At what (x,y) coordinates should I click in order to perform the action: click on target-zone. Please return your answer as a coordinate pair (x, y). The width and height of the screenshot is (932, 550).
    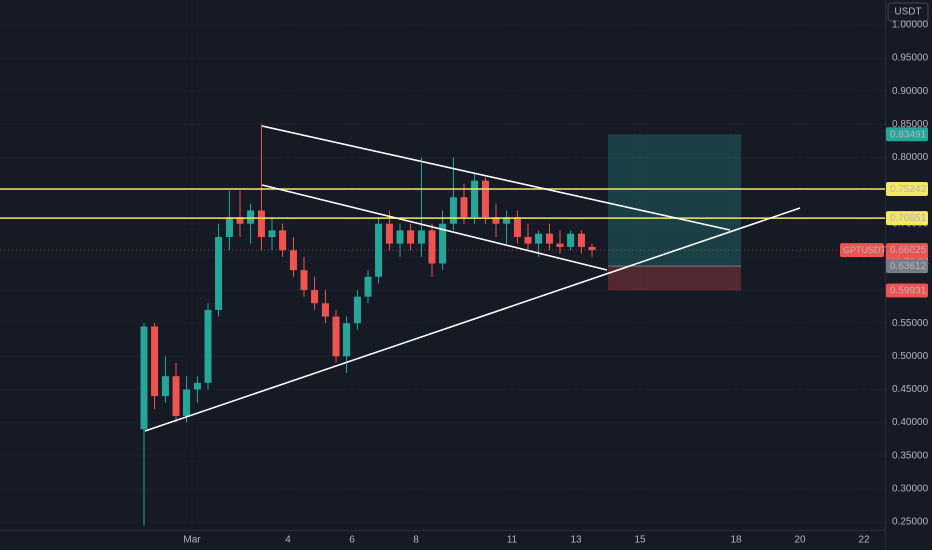
    Looking at the image, I should click on (675, 200).